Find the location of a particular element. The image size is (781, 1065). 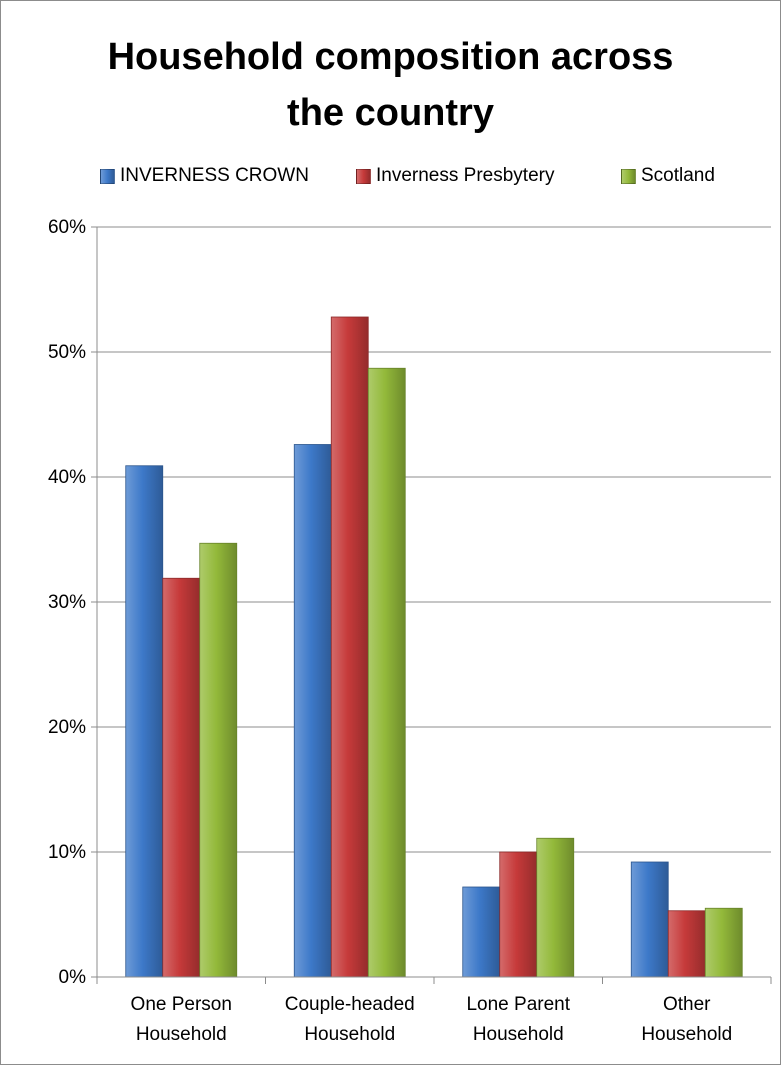

x-tick-label: Lone Parent is located at coordinates (518, 1004).